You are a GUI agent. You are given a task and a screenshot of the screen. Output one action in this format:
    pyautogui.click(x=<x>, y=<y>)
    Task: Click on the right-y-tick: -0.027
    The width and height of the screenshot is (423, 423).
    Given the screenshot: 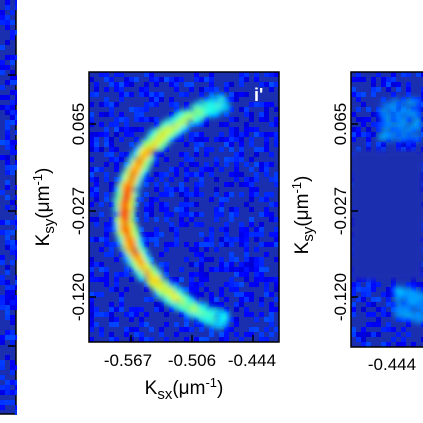 What is the action you would take?
    pyautogui.click(x=344, y=211)
    